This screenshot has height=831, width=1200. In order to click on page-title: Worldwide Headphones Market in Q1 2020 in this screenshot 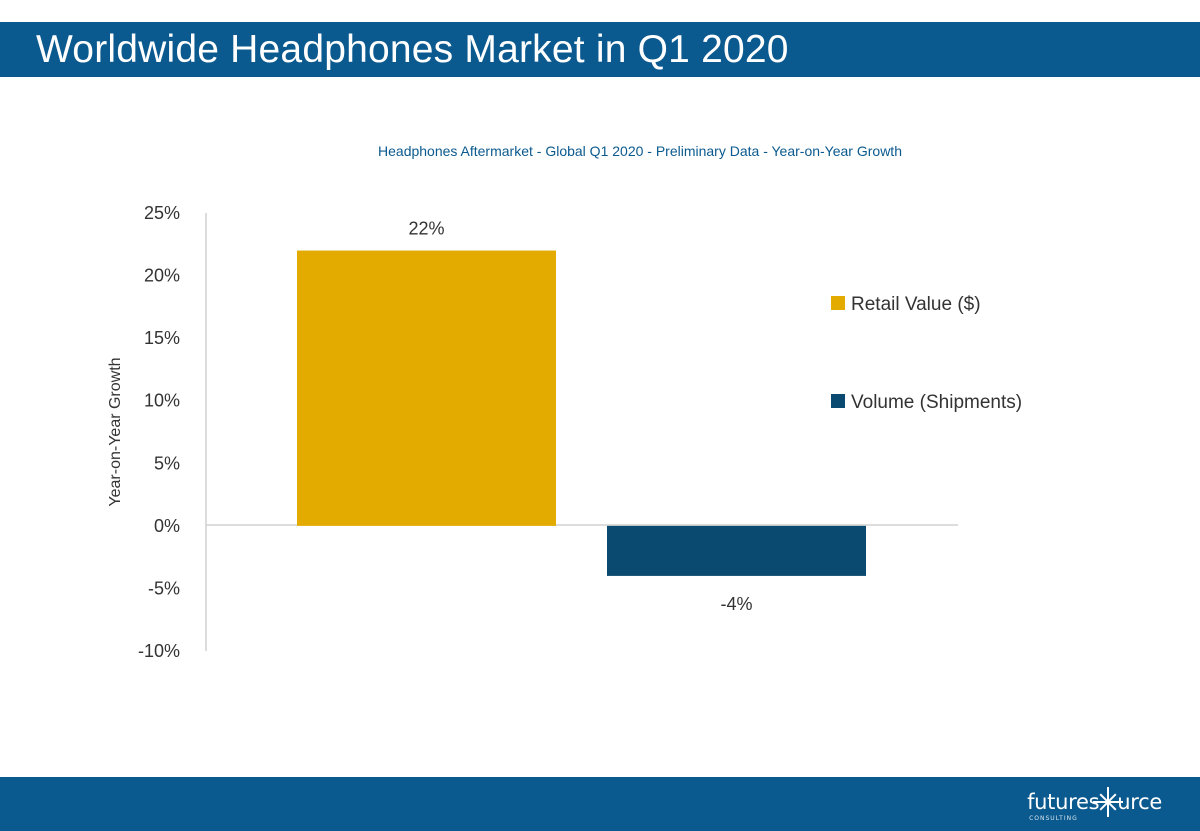, I will do `click(412, 49)`.